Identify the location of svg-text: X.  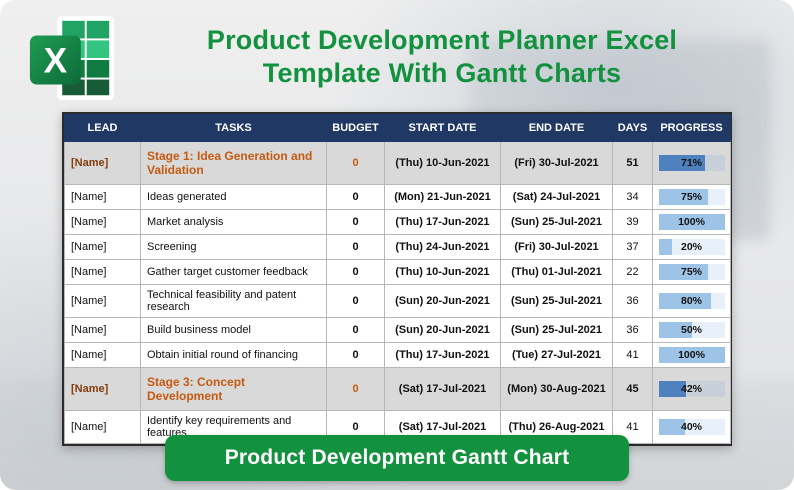
(56, 61).